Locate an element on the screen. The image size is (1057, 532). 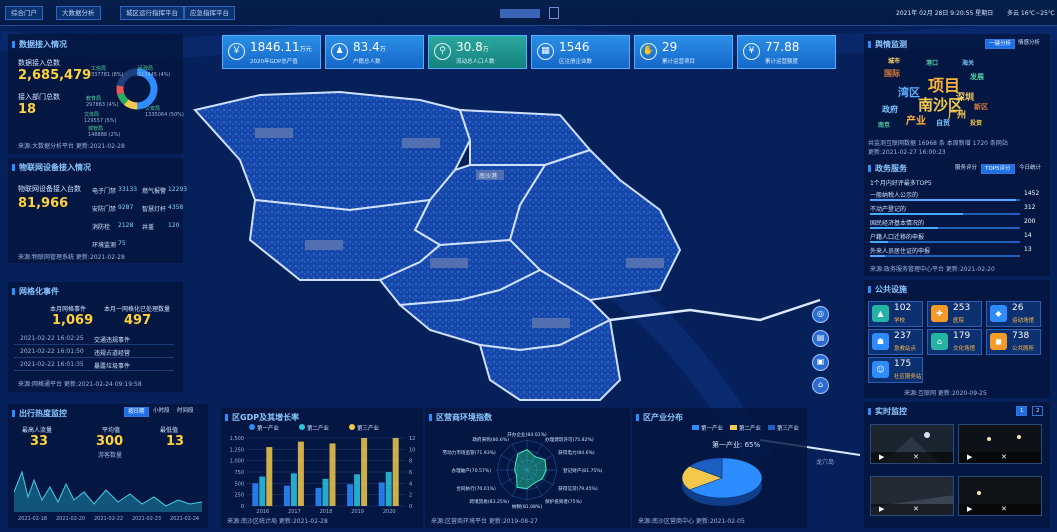
page-2-button: 2 is located at coordinates (1037, 411).